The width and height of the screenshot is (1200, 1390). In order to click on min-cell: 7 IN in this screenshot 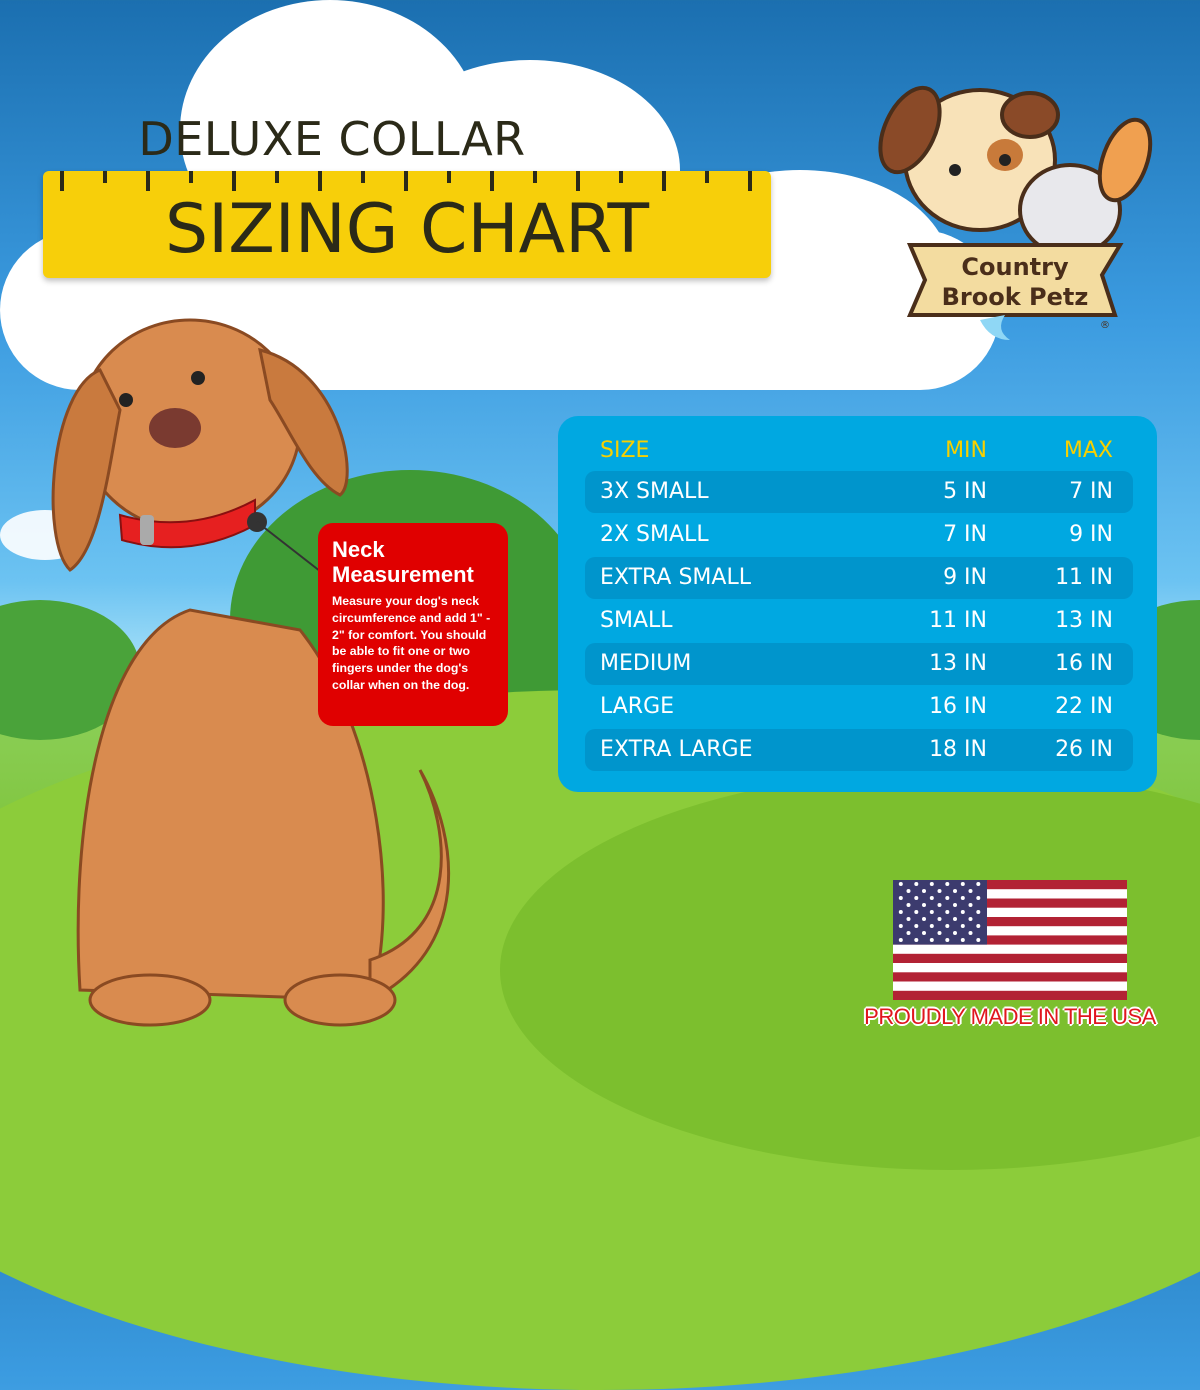, I will do `click(965, 534)`.